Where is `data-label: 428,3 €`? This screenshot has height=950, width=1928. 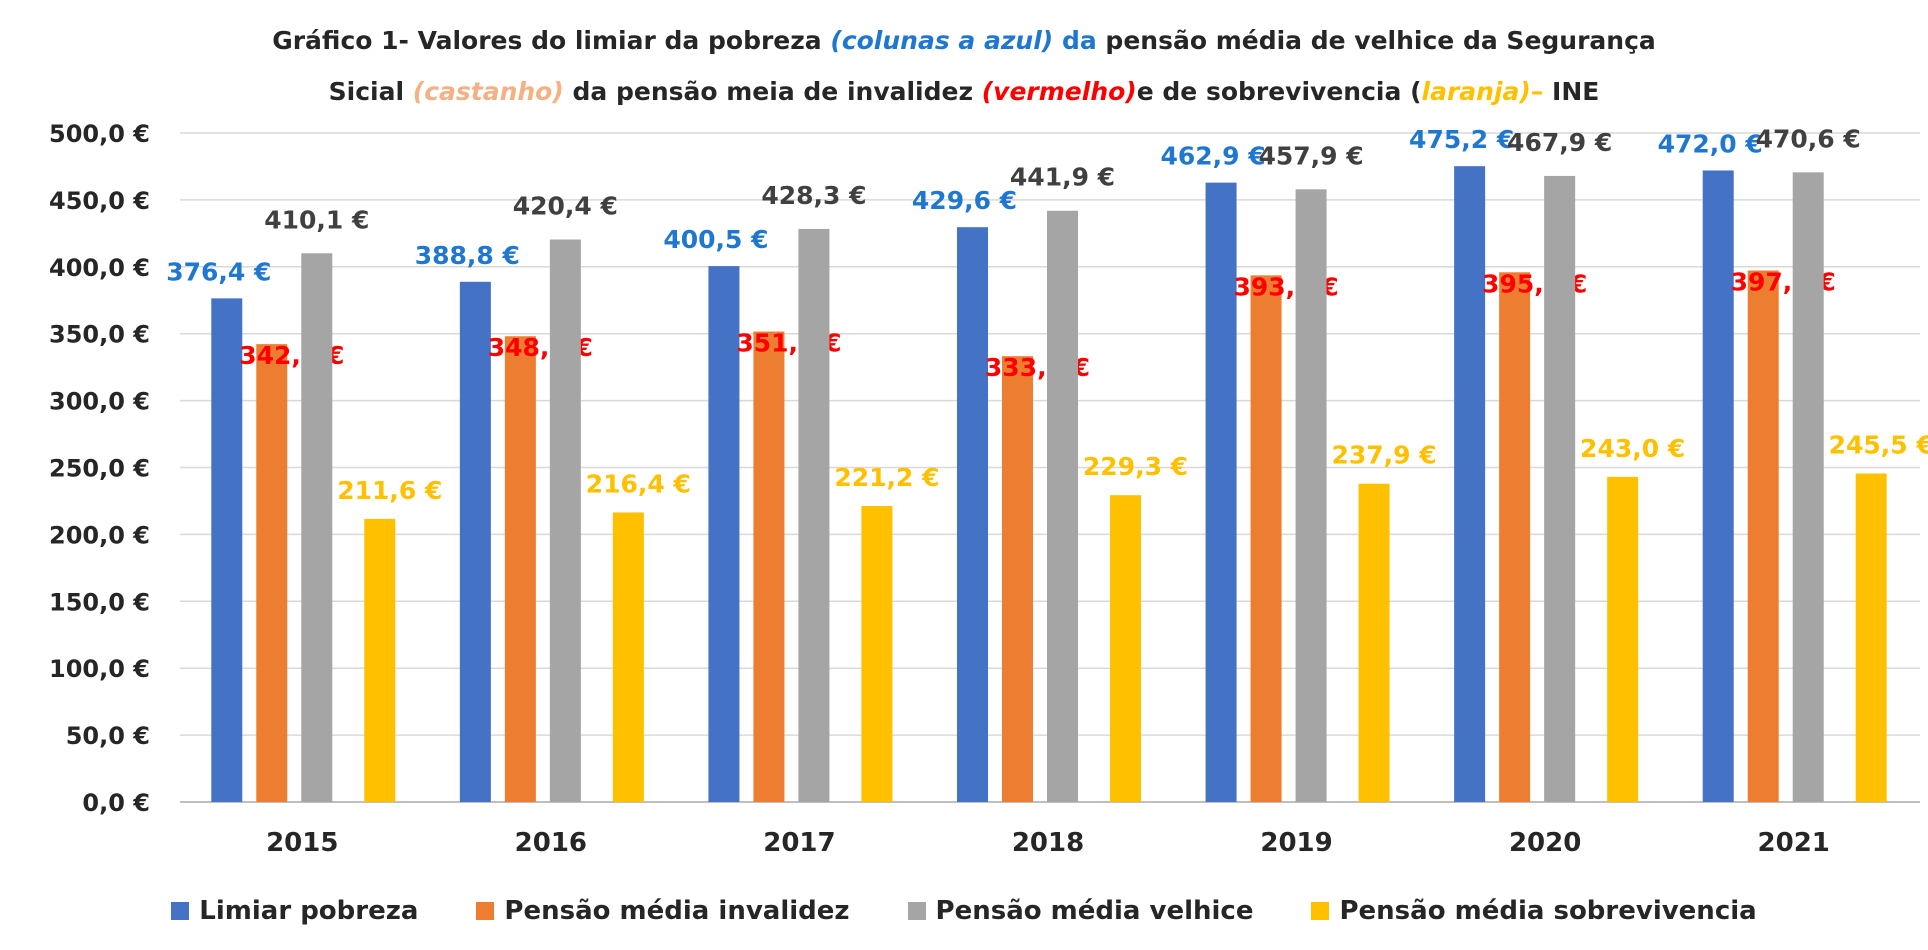 data-label: 428,3 € is located at coordinates (813, 195).